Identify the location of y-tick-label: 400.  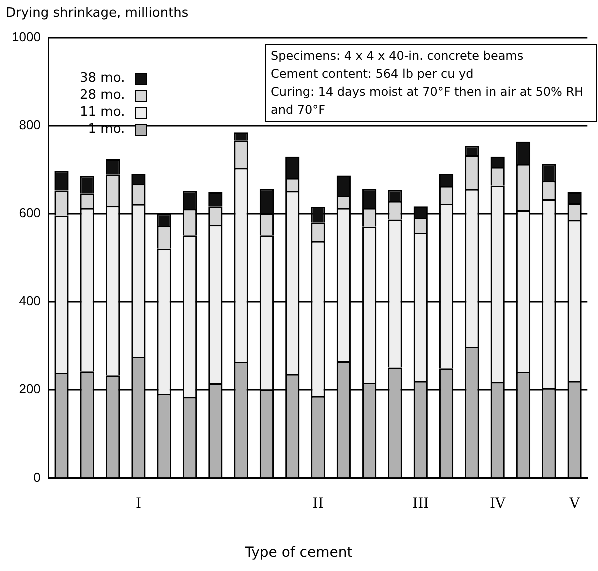
(30, 301).